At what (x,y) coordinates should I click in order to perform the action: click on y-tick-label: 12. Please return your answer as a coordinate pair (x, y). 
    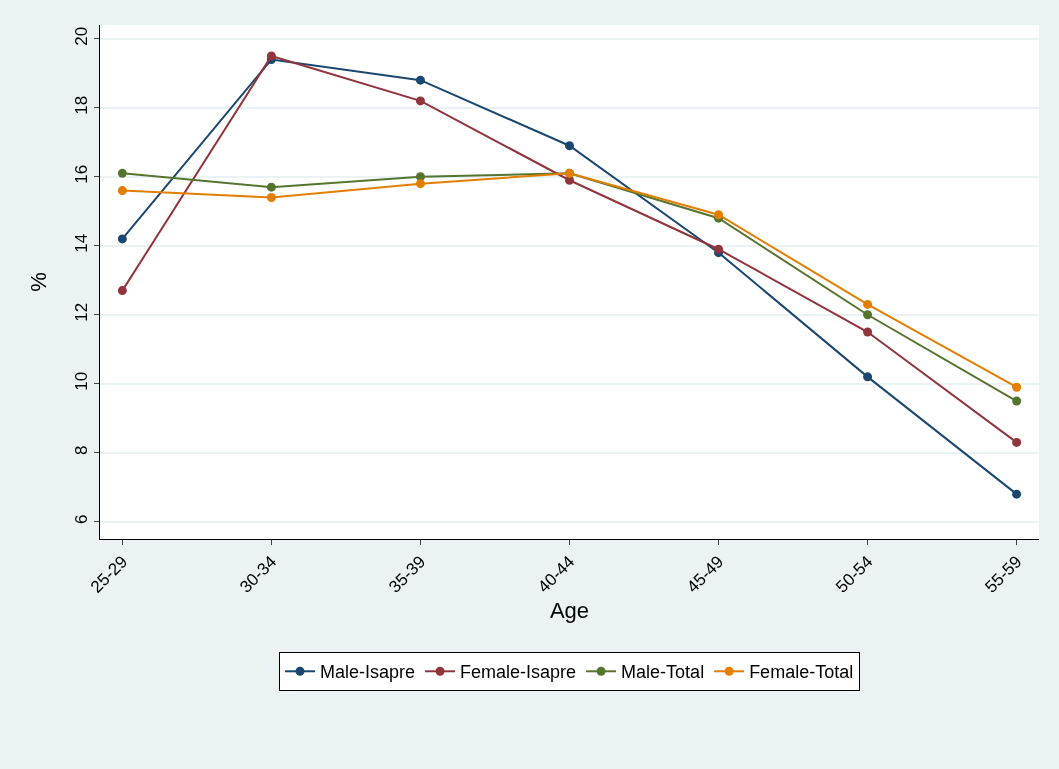
    Looking at the image, I should click on (82, 312).